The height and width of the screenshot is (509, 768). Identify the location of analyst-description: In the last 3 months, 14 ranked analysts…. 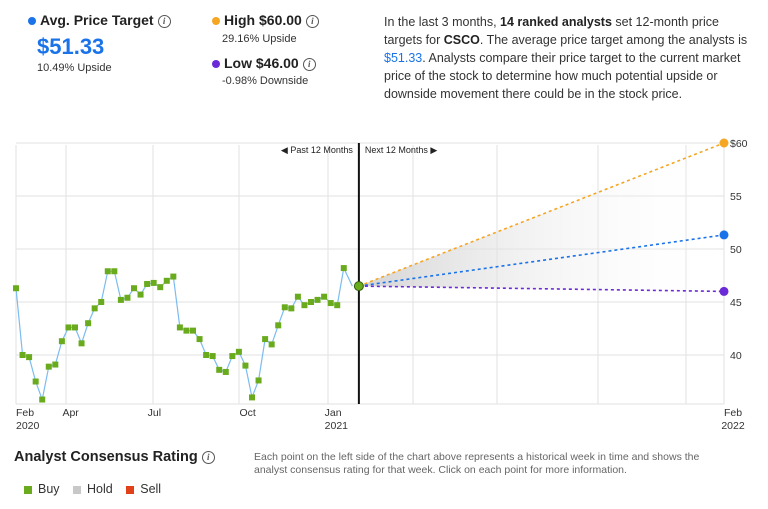
(566, 58).